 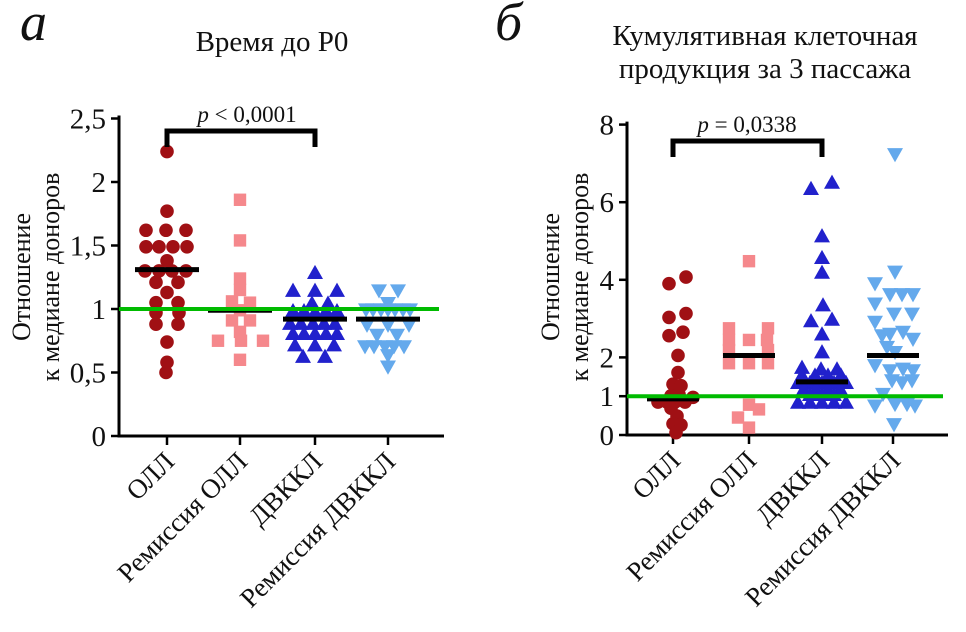 I want to click on significance-bracket, so click(x=241, y=137).